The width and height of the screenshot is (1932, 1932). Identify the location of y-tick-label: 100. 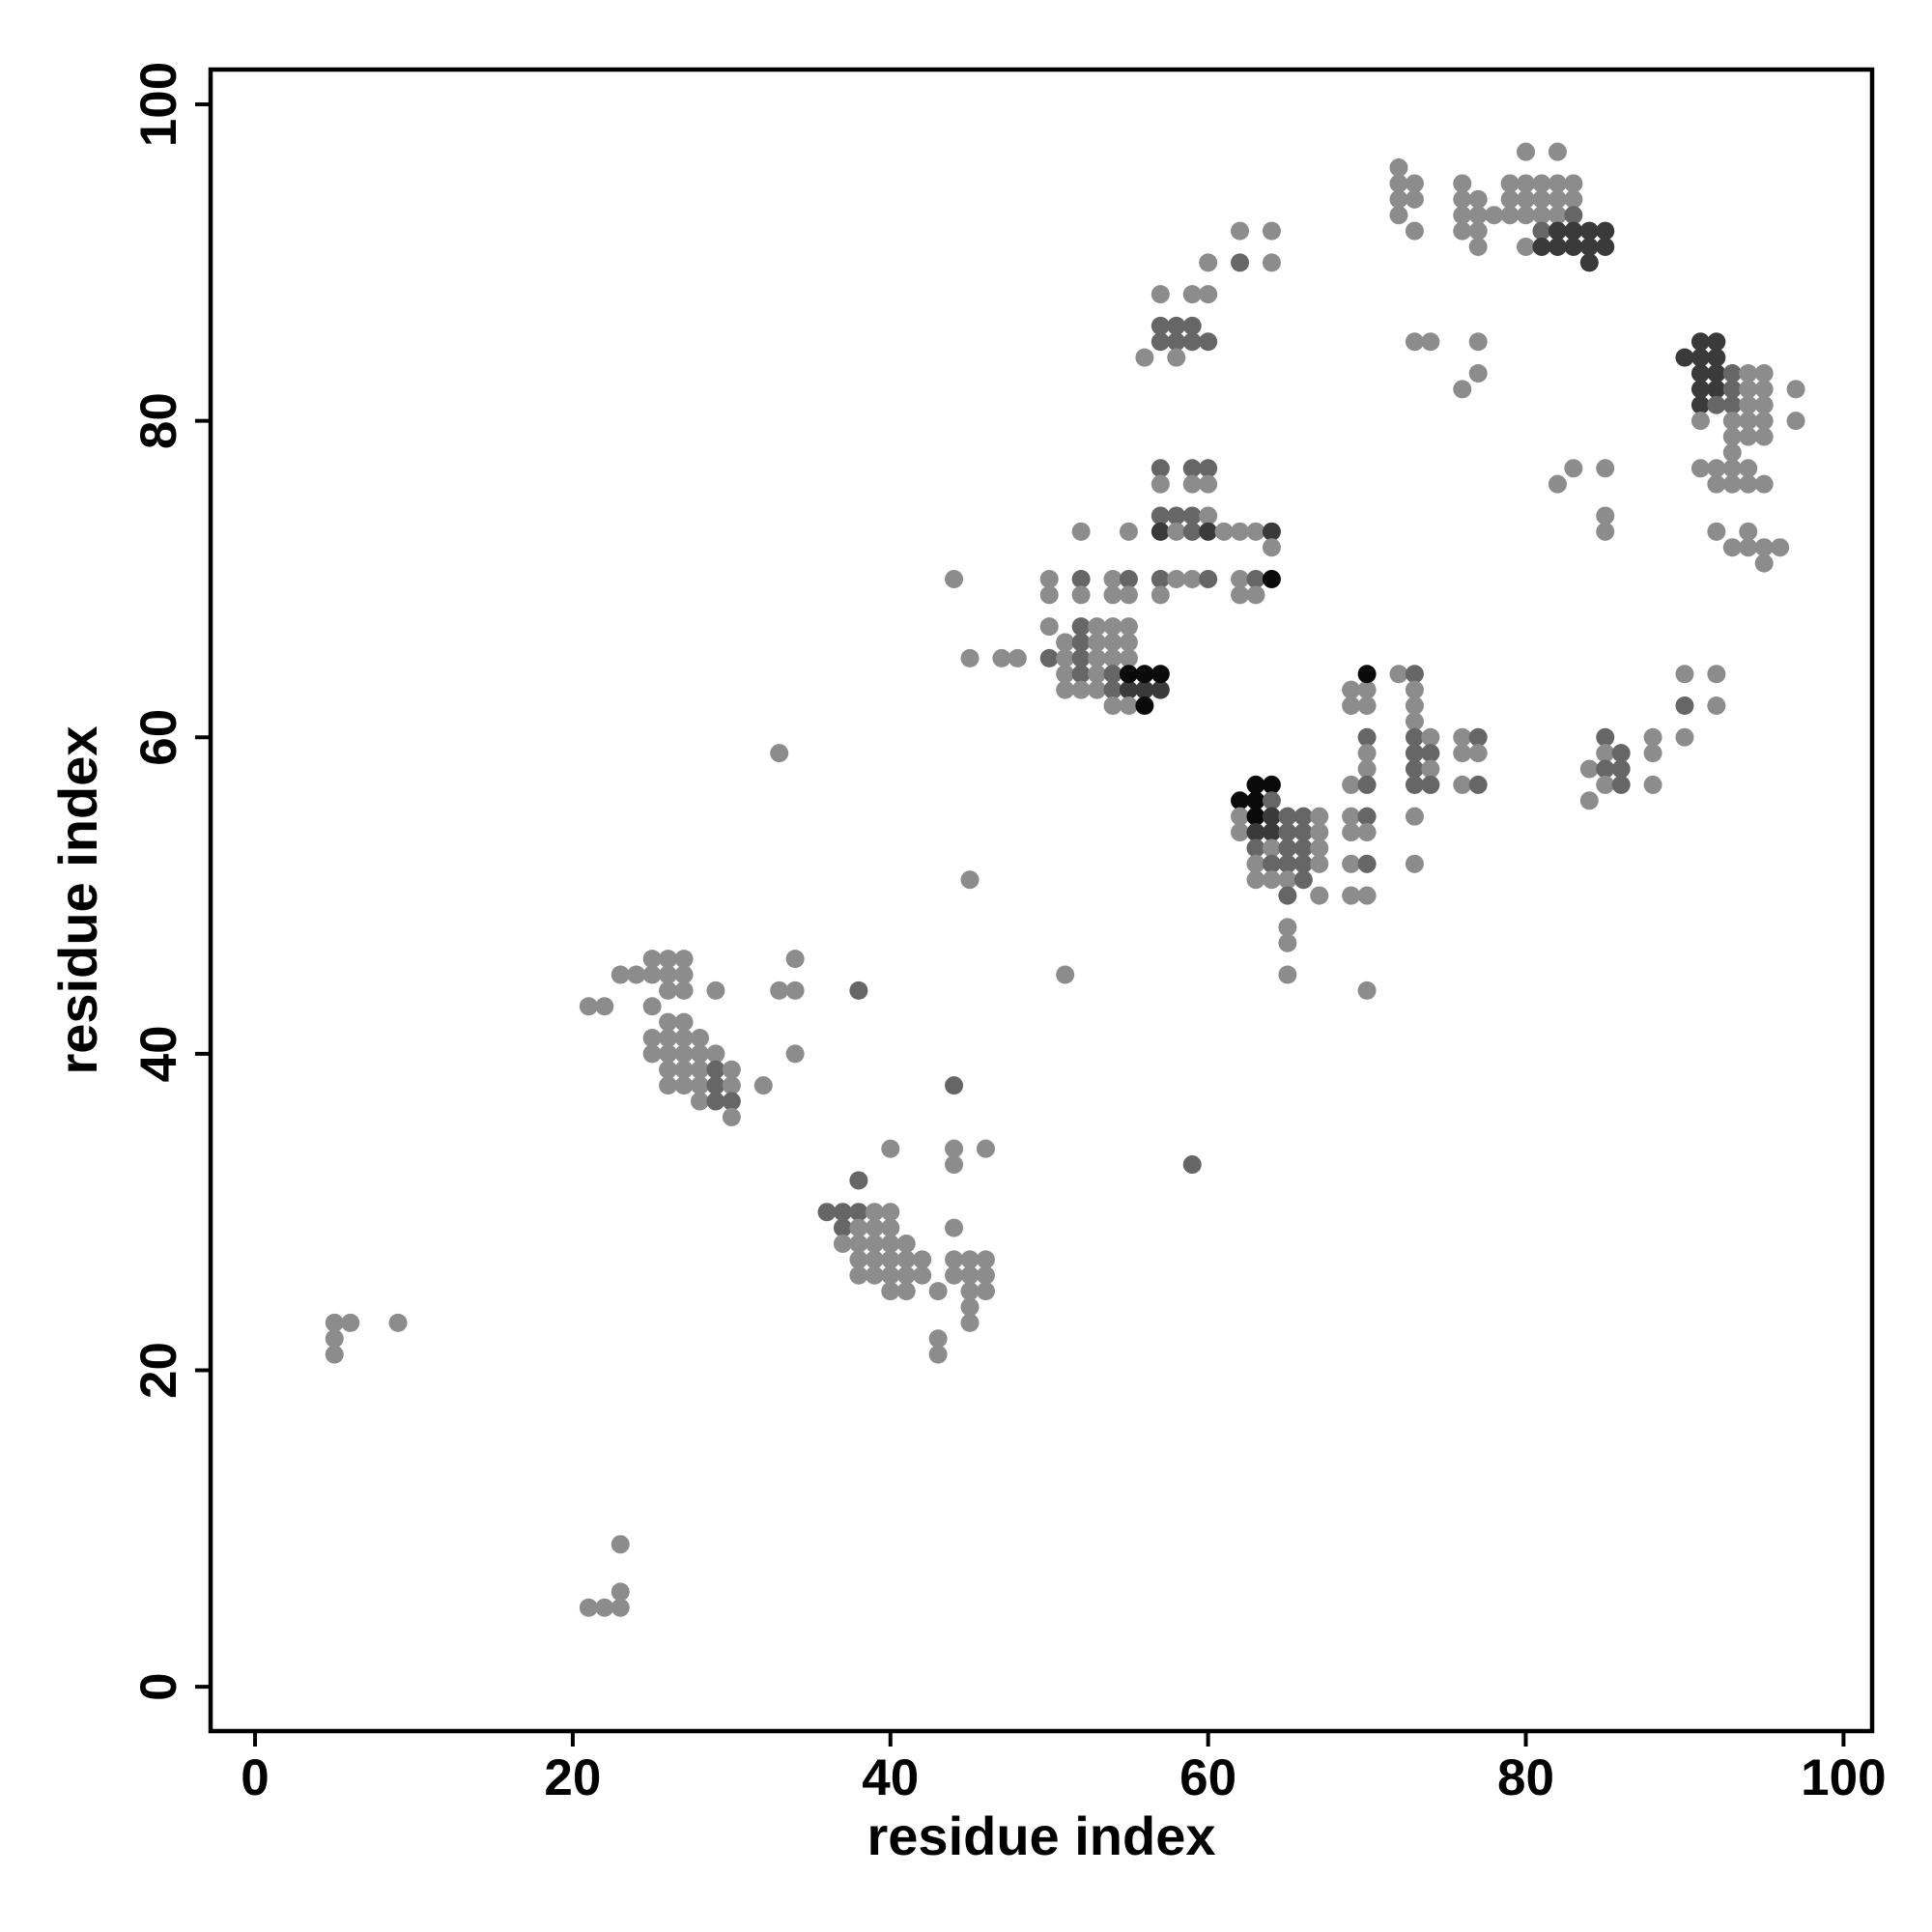
(158, 104).